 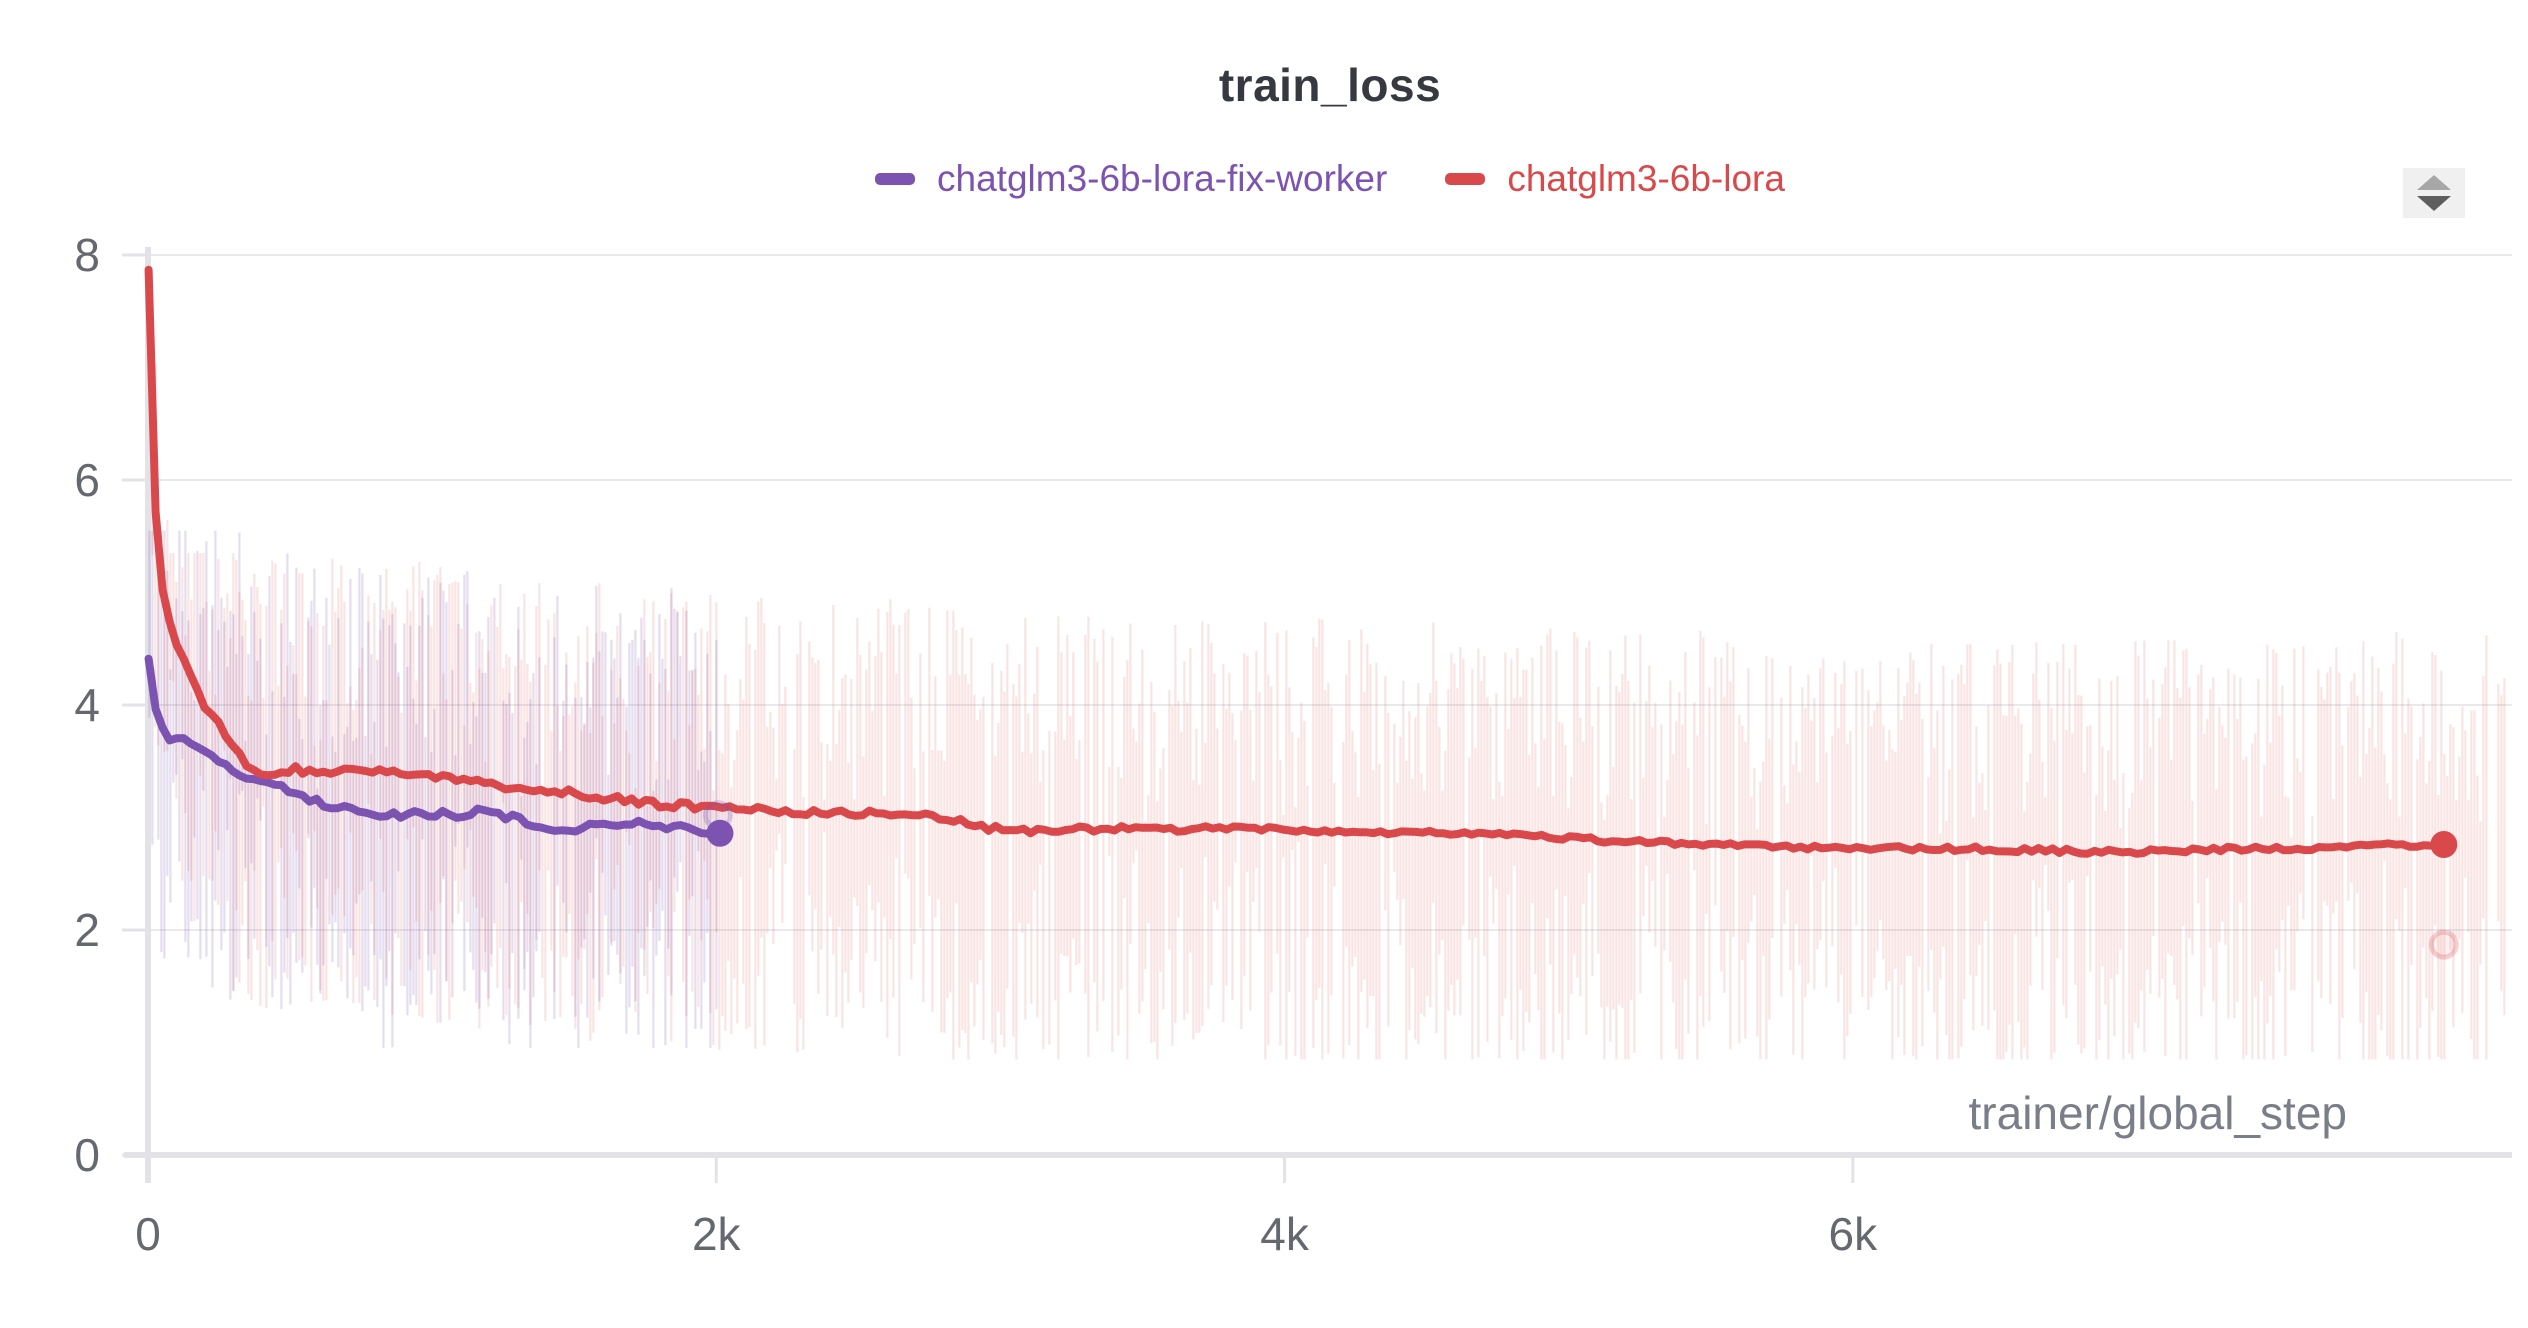 What do you see at coordinates (1465, 178) in the screenshot?
I see `legend-swatch-red` at bounding box center [1465, 178].